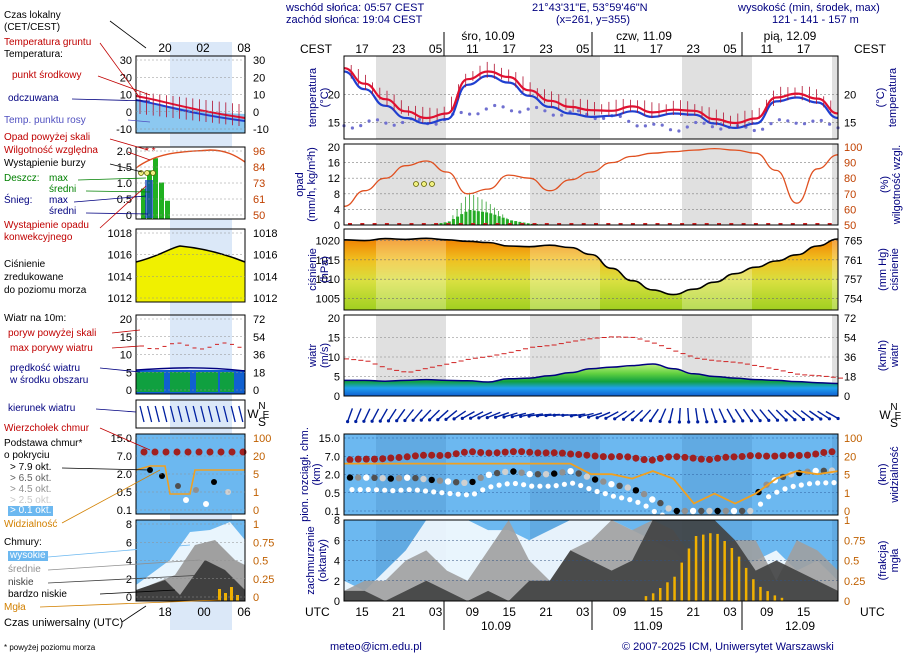 This screenshot has width=910, height=660. Describe the element at coordinates (52, 333) in the screenshot. I see `legend-gusts-above: poryw powyżej skali` at that location.